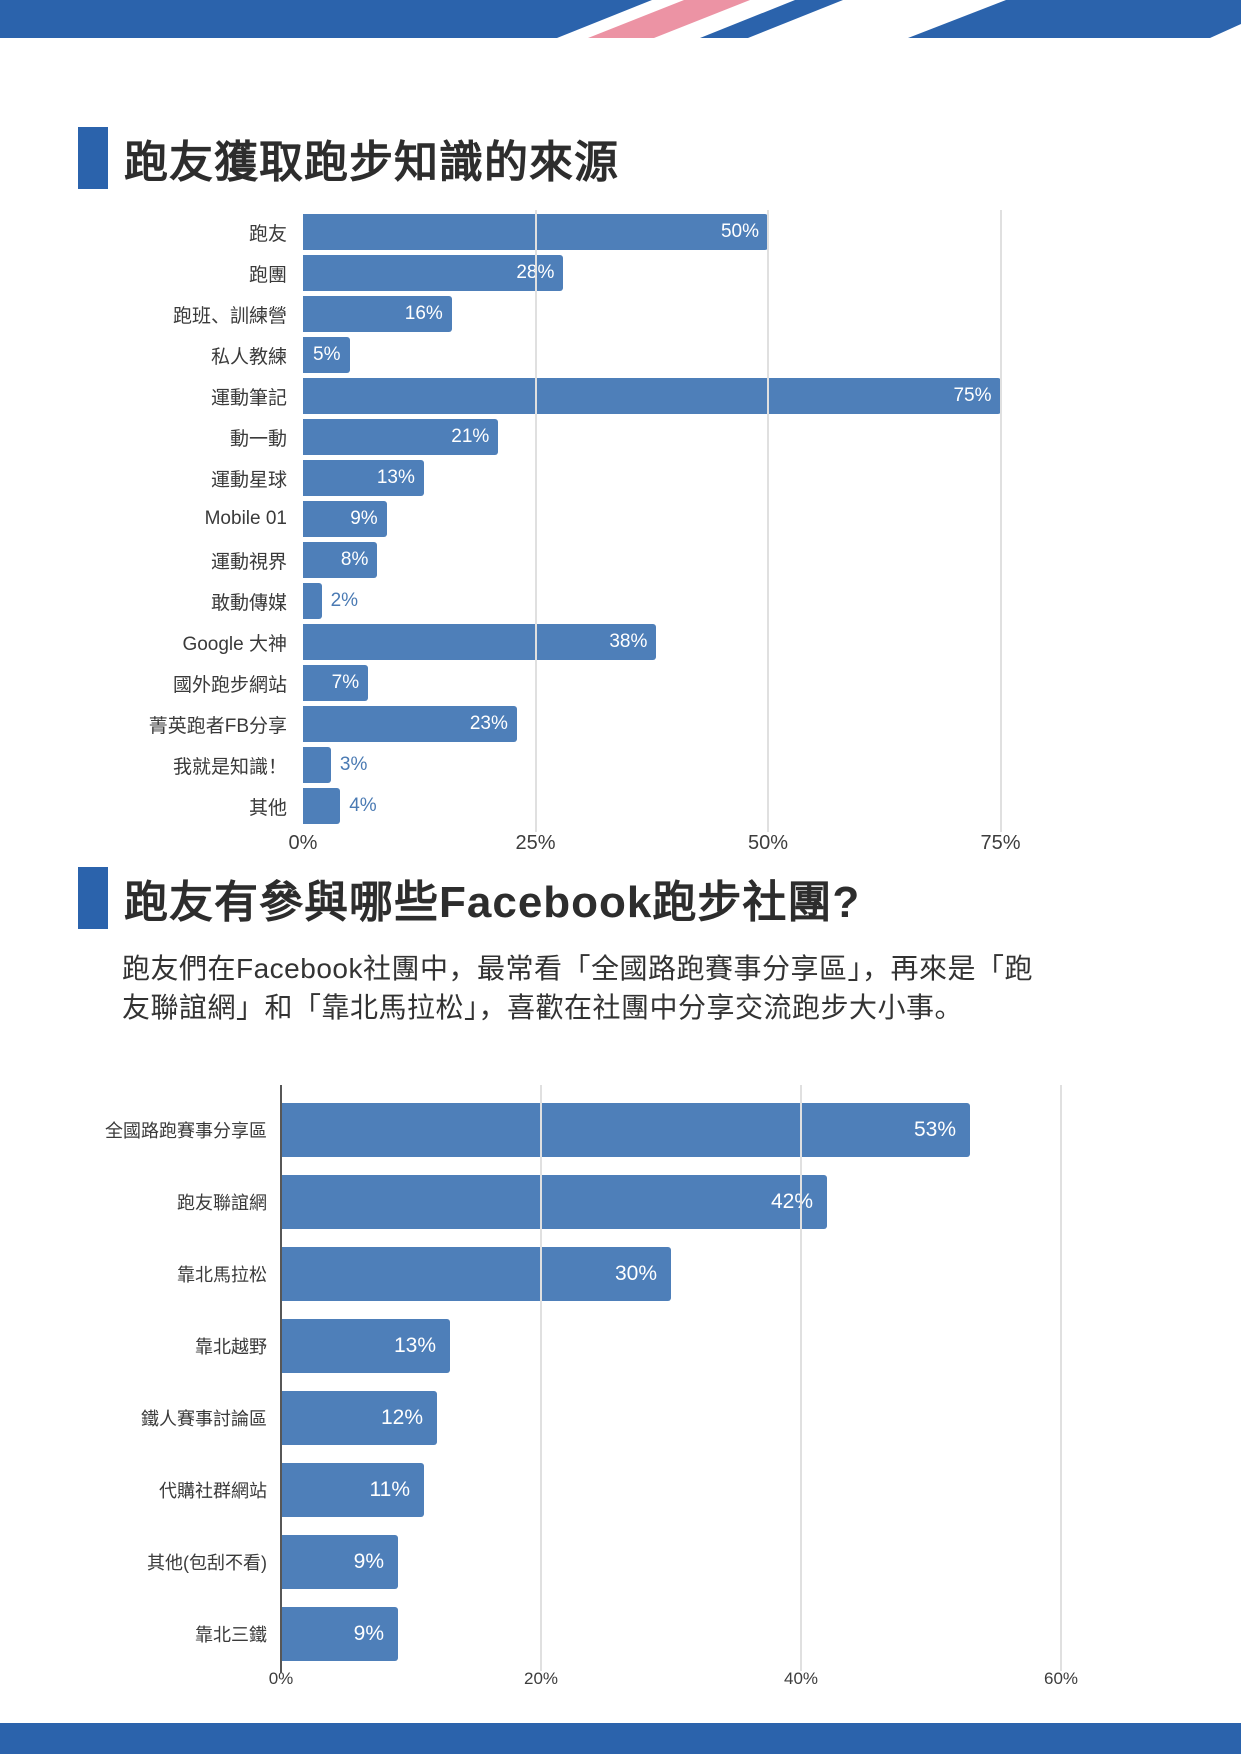  What do you see at coordinates (213, 1491) in the screenshot?
I see `category-label: 代購社群網站` at bounding box center [213, 1491].